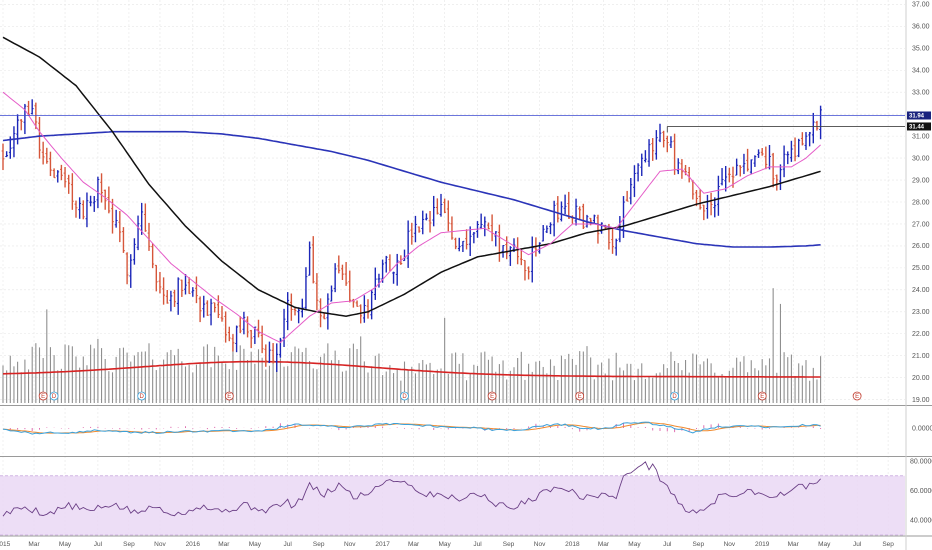 Image resolution: width=932 pixels, height=550 pixels. Describe the element at coordinates (412, 428) in the screenshot. I see `macd-panel` at that location.